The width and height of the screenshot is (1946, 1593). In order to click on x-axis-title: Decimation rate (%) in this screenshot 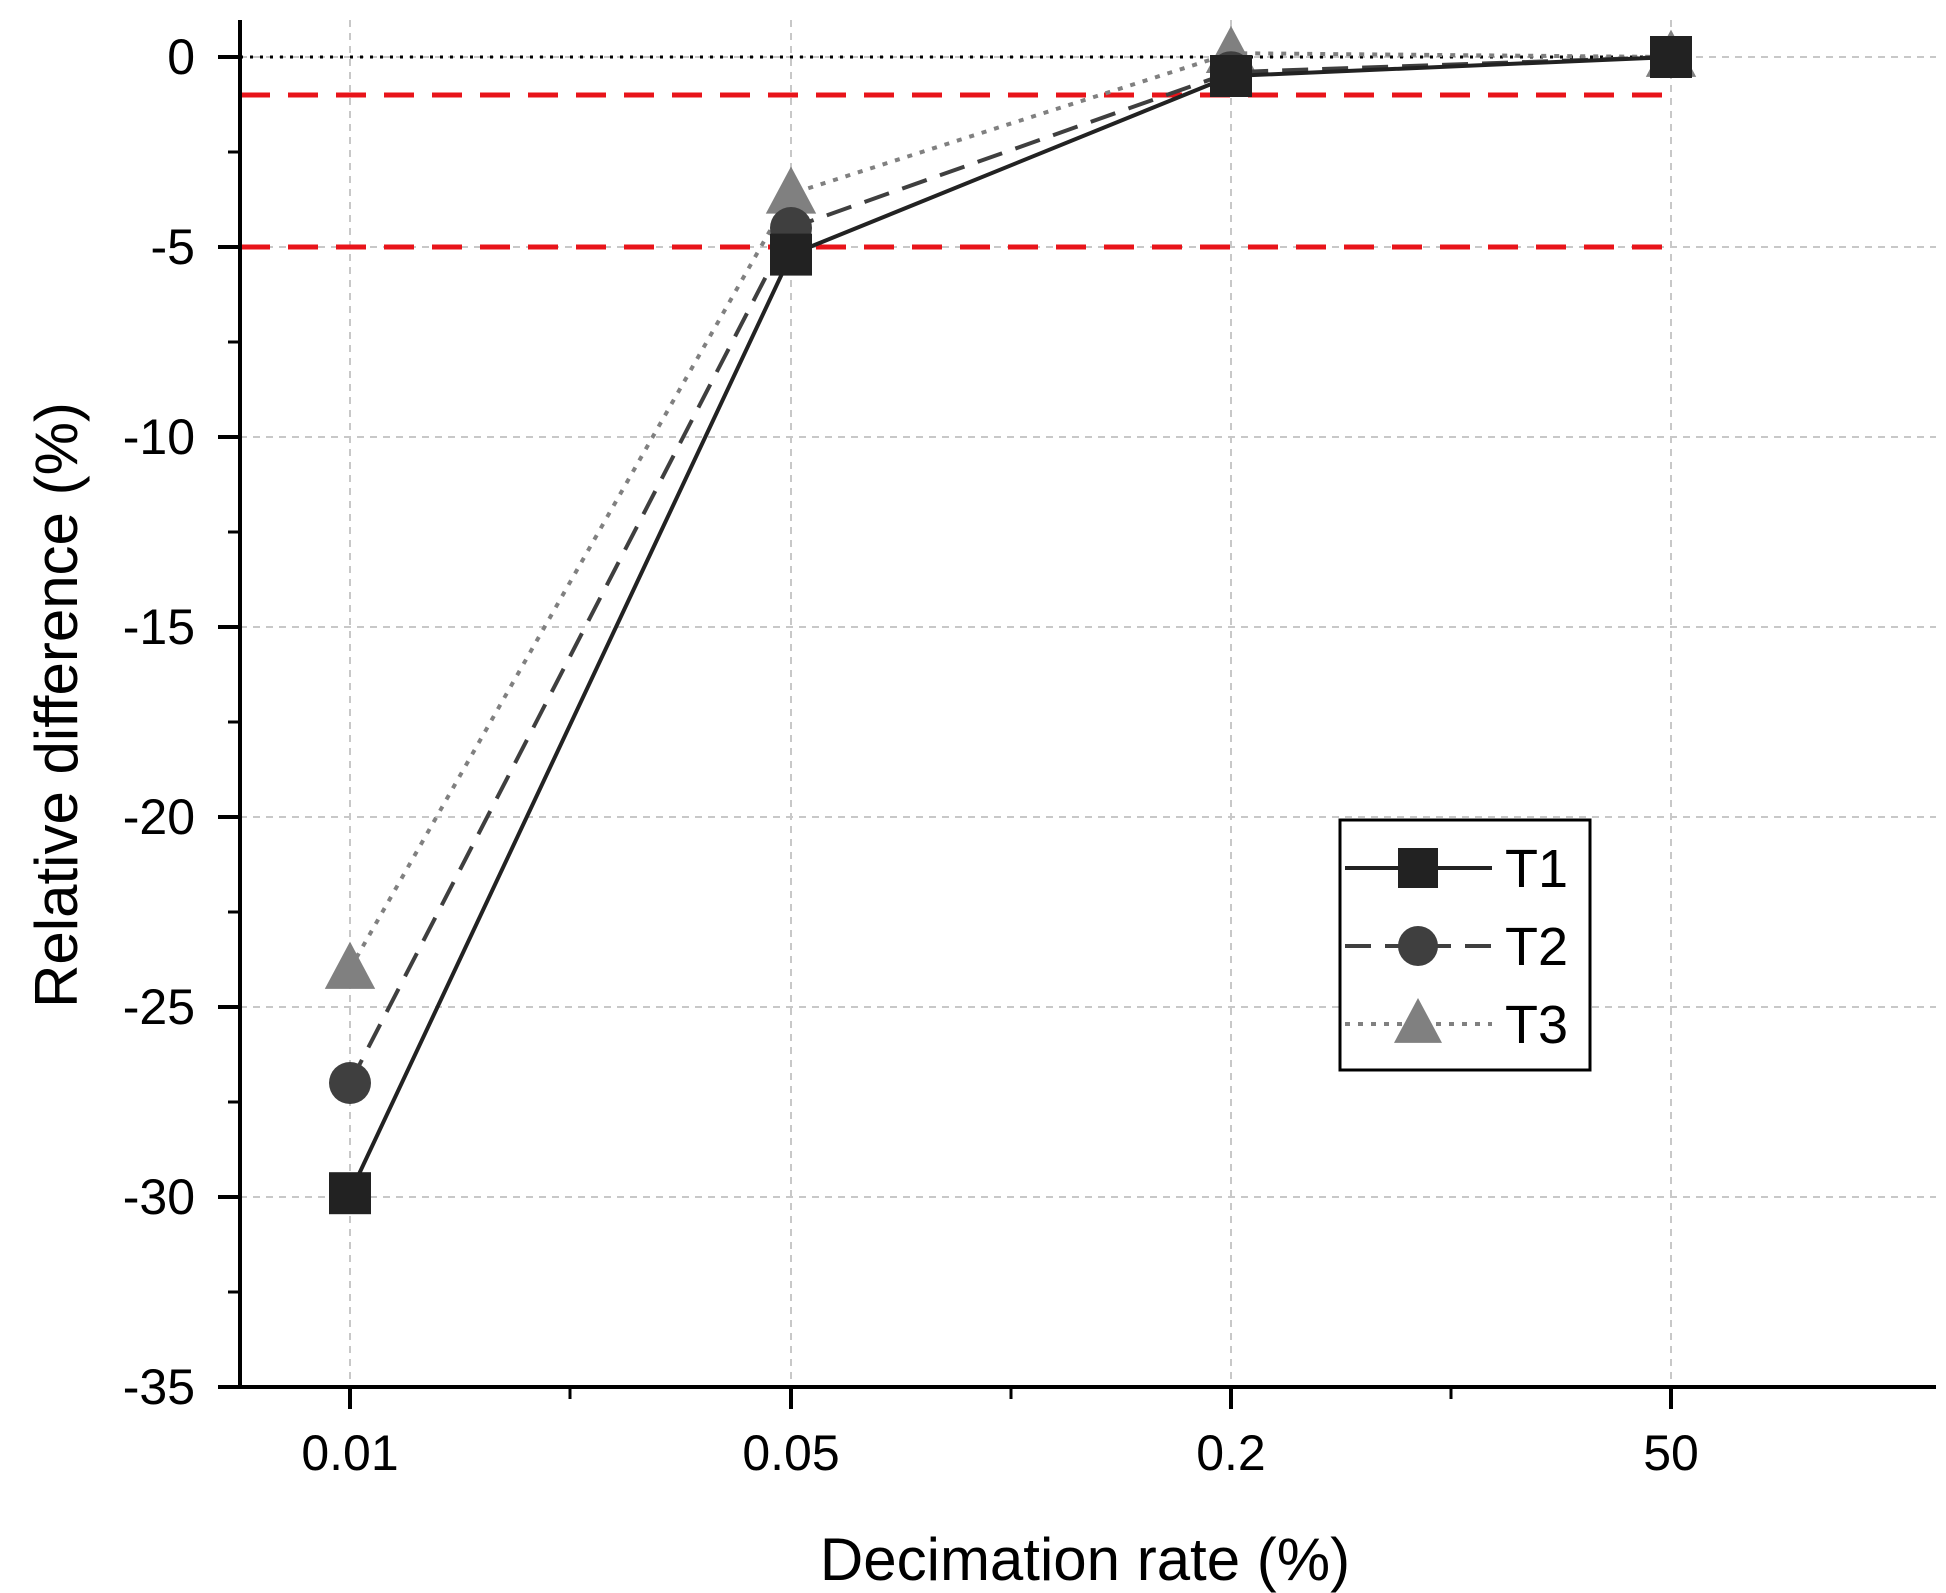, I will do `click(1085, 1559)`.